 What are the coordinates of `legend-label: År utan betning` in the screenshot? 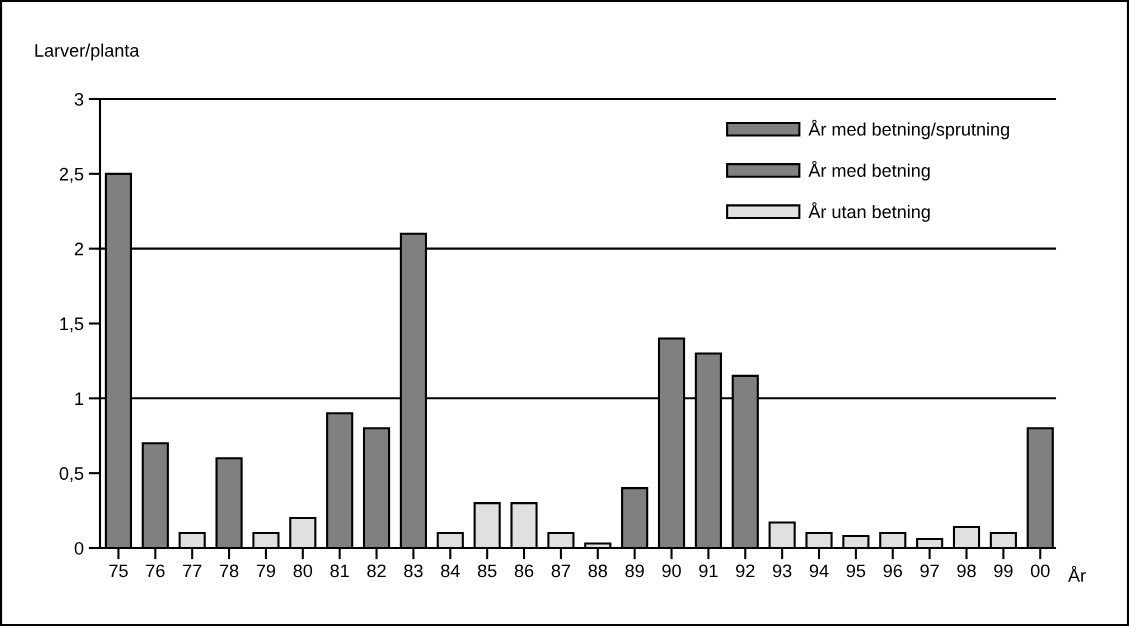 It's located at (869, 212).